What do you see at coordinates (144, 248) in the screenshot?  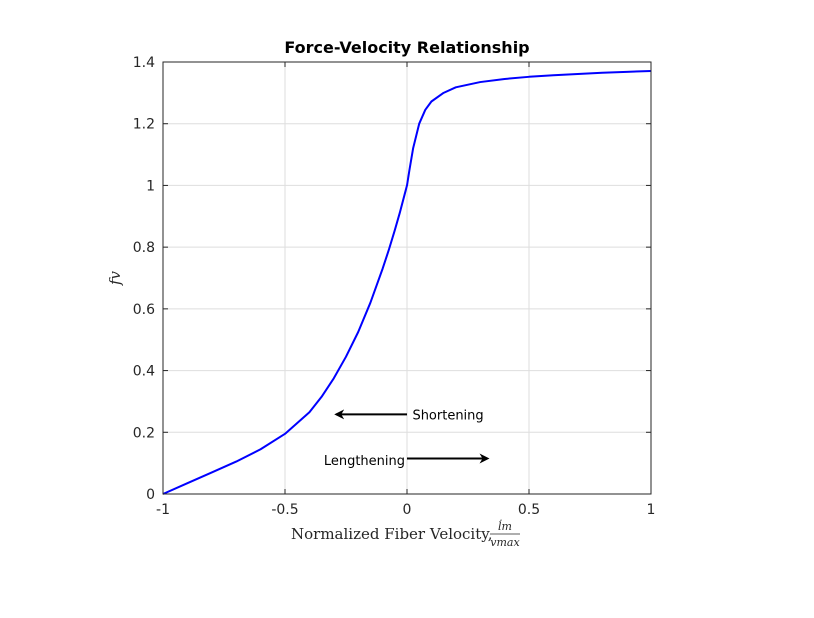 I see `y-tick-label-4: 0.8` at bounding box center [144, 248].